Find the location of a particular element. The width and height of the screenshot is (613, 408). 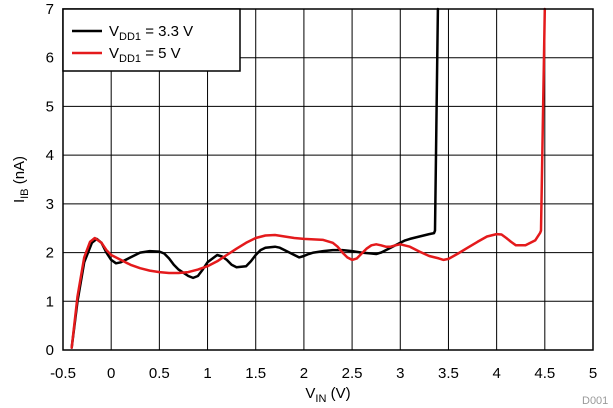

legend-label-rest: = 3.3 V is located at coordinates (167, 31).